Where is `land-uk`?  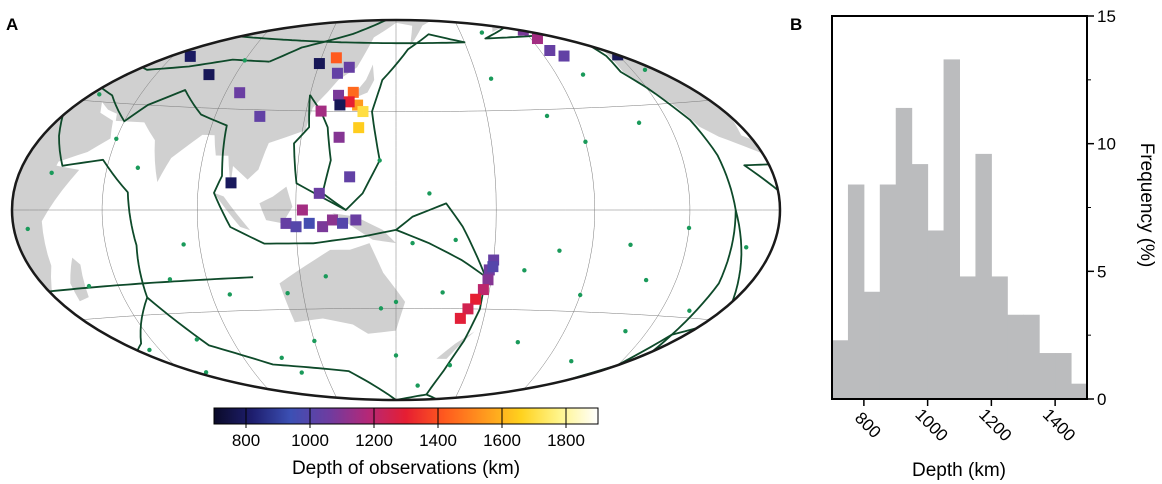 land-uk is located at coordinates (104, 8).